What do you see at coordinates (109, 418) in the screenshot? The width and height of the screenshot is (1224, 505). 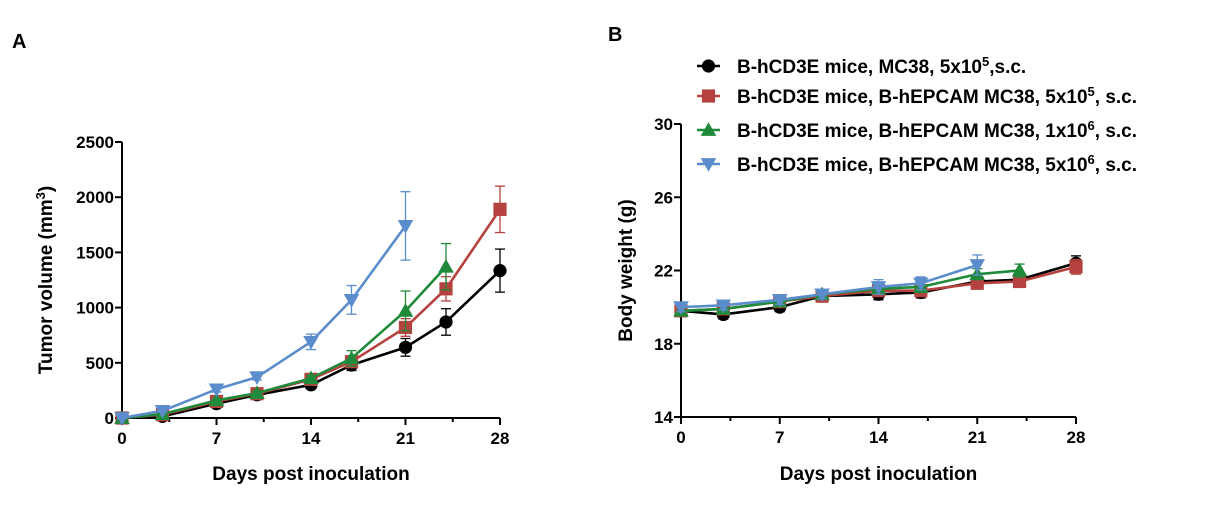 I see `y-tick-label: 0` at bounding box center [109, 418].